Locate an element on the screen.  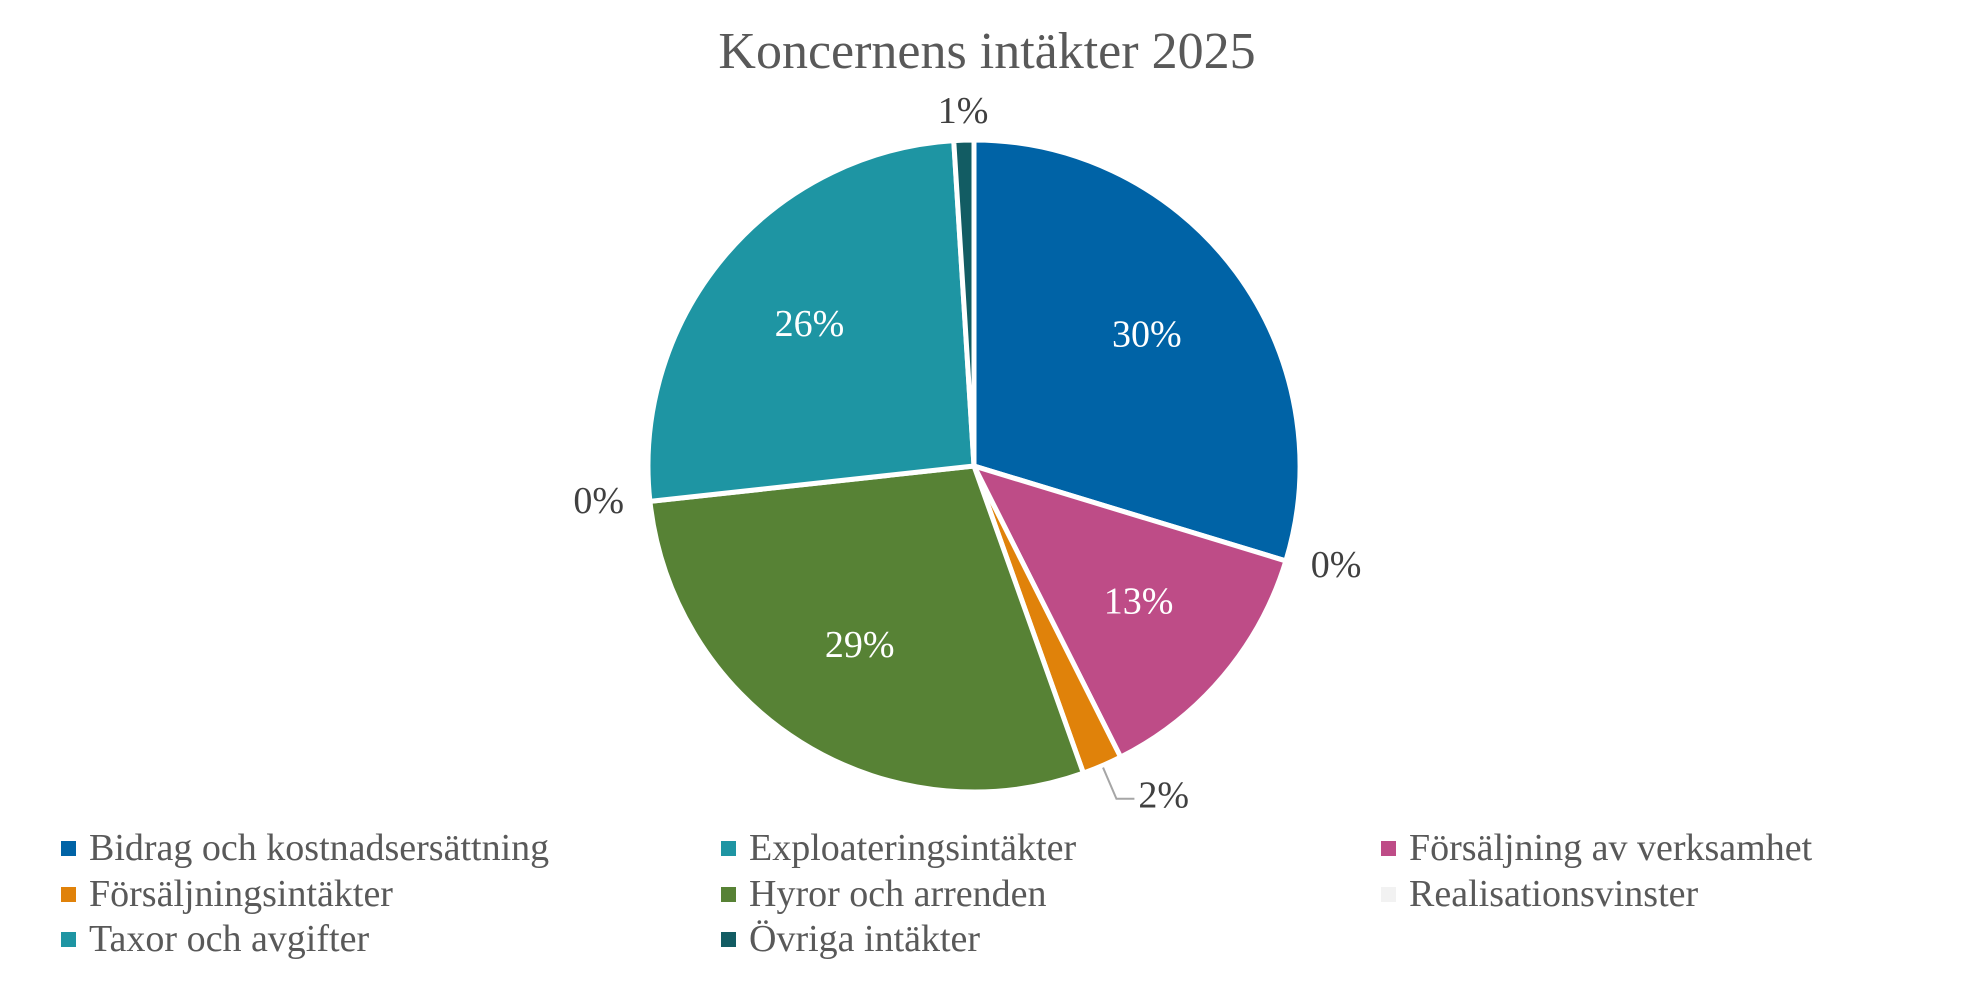
legend-item: Försäljningsintäkter is located at coordinates (227, 894).